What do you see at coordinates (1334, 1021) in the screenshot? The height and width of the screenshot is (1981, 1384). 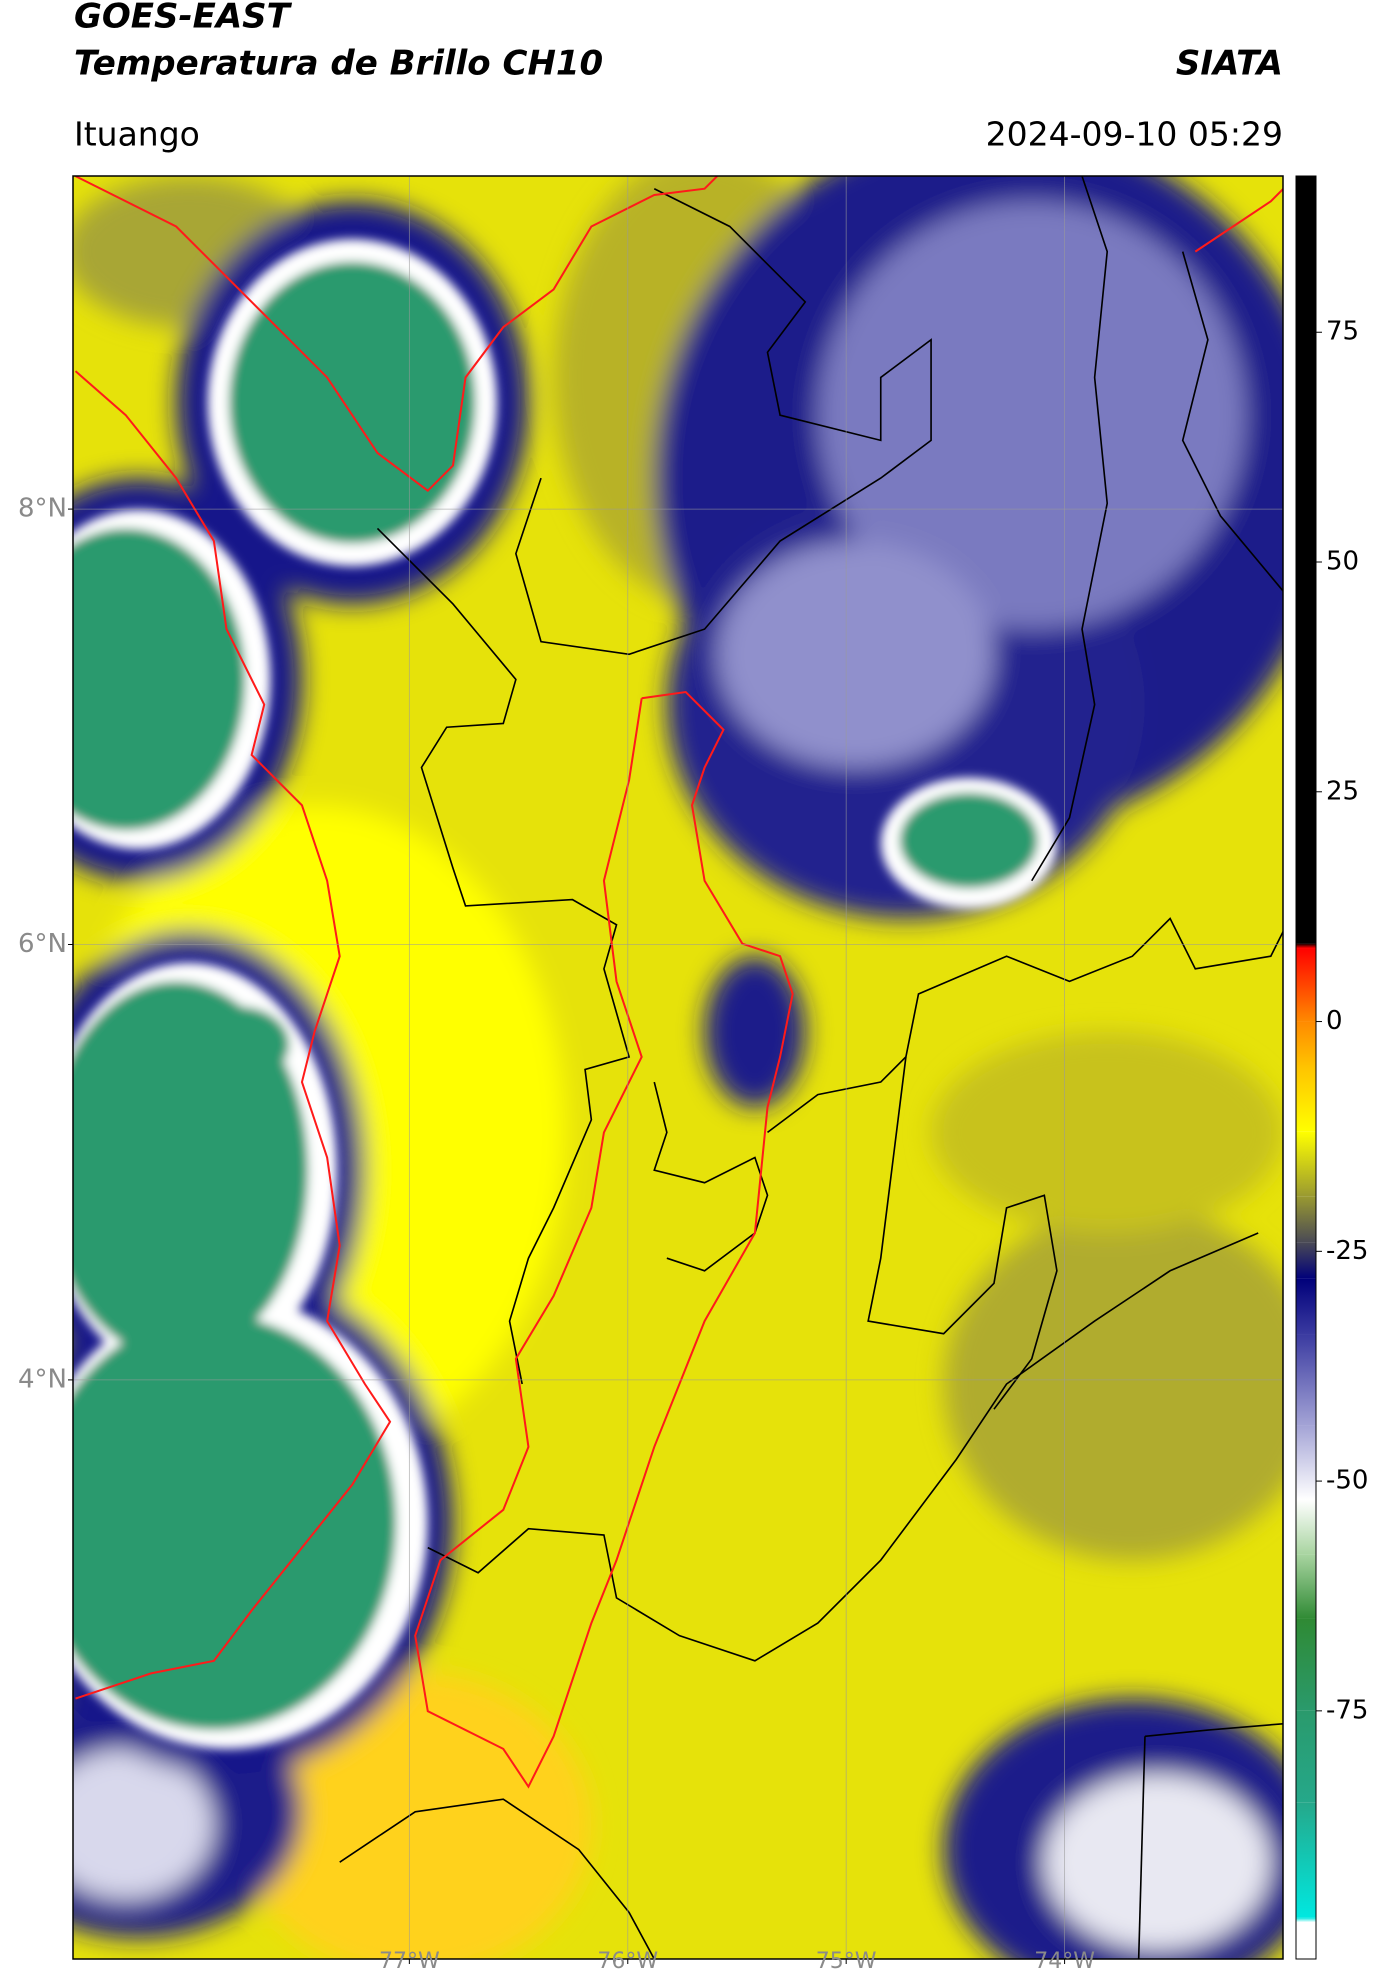 I see `colorbar-tick-label: 0` at bounding box center [1334, 1021].